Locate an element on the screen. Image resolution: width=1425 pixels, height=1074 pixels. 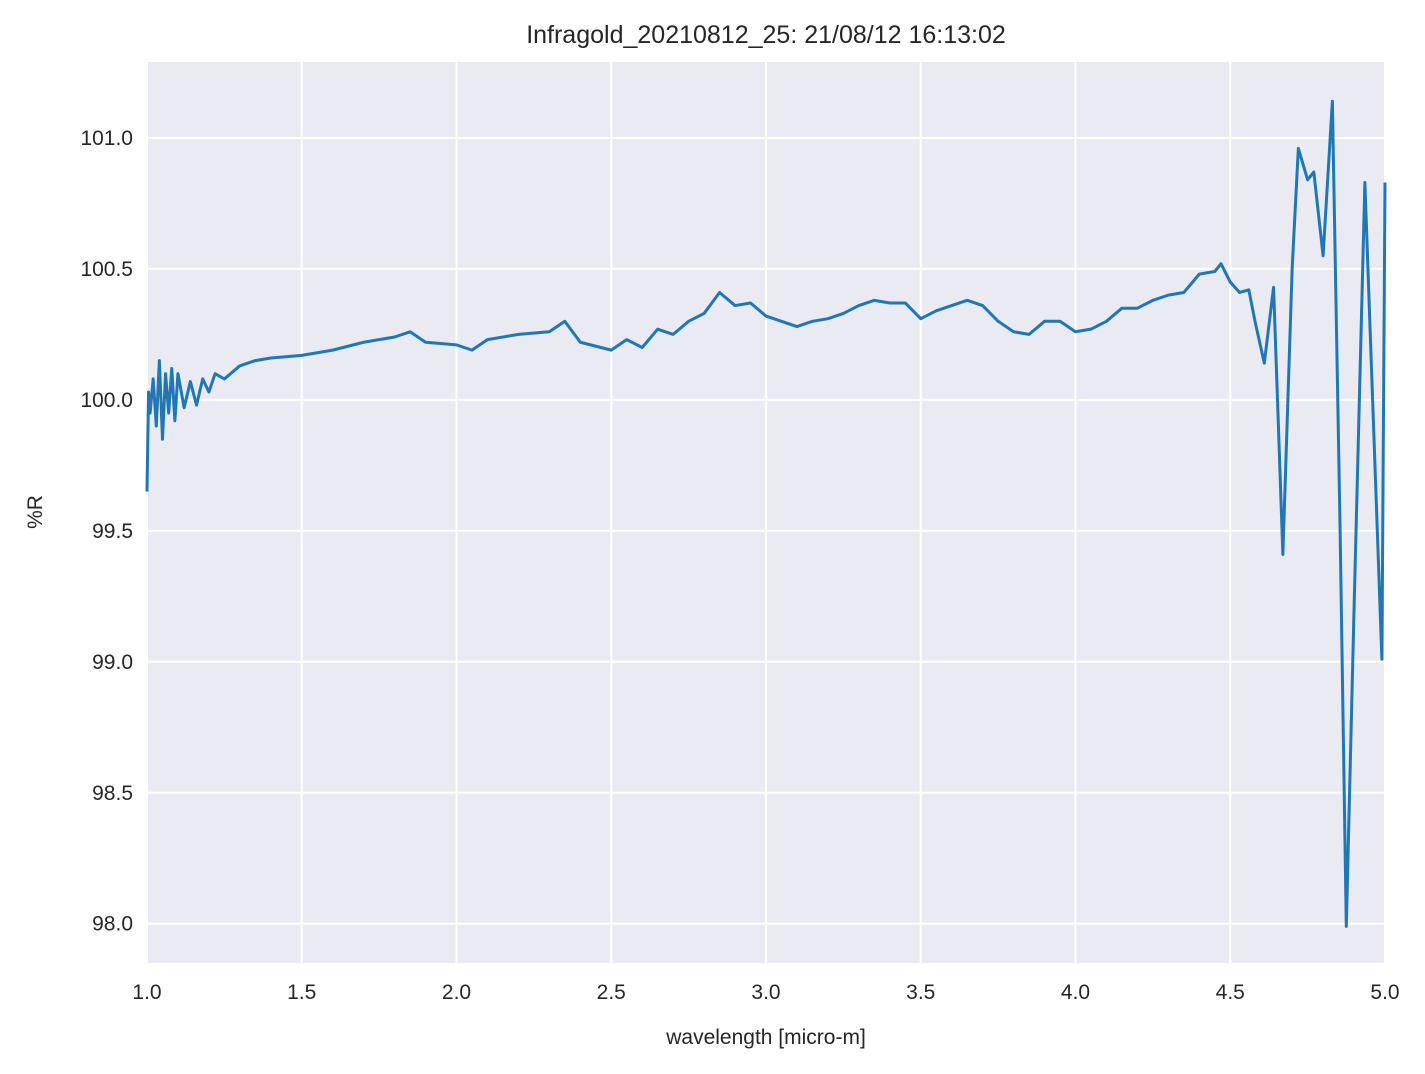
y-tick-label: 98.5 is located at coordinates (112, 793).